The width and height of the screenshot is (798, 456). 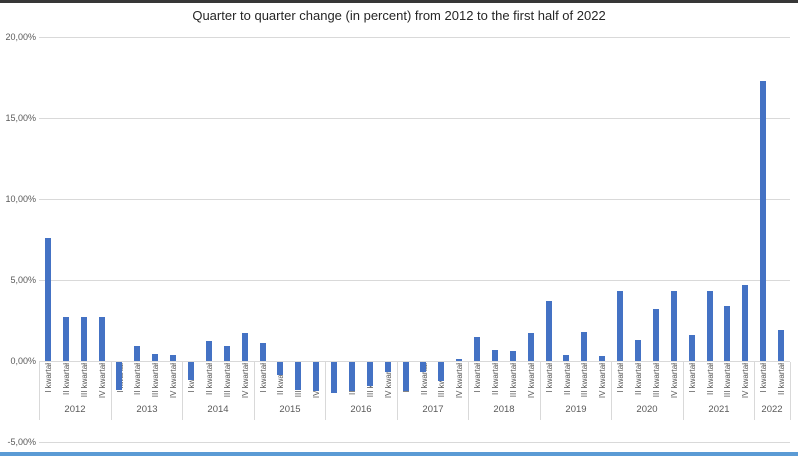 I want to click on window-top-edge, so click(x=399, y=1).